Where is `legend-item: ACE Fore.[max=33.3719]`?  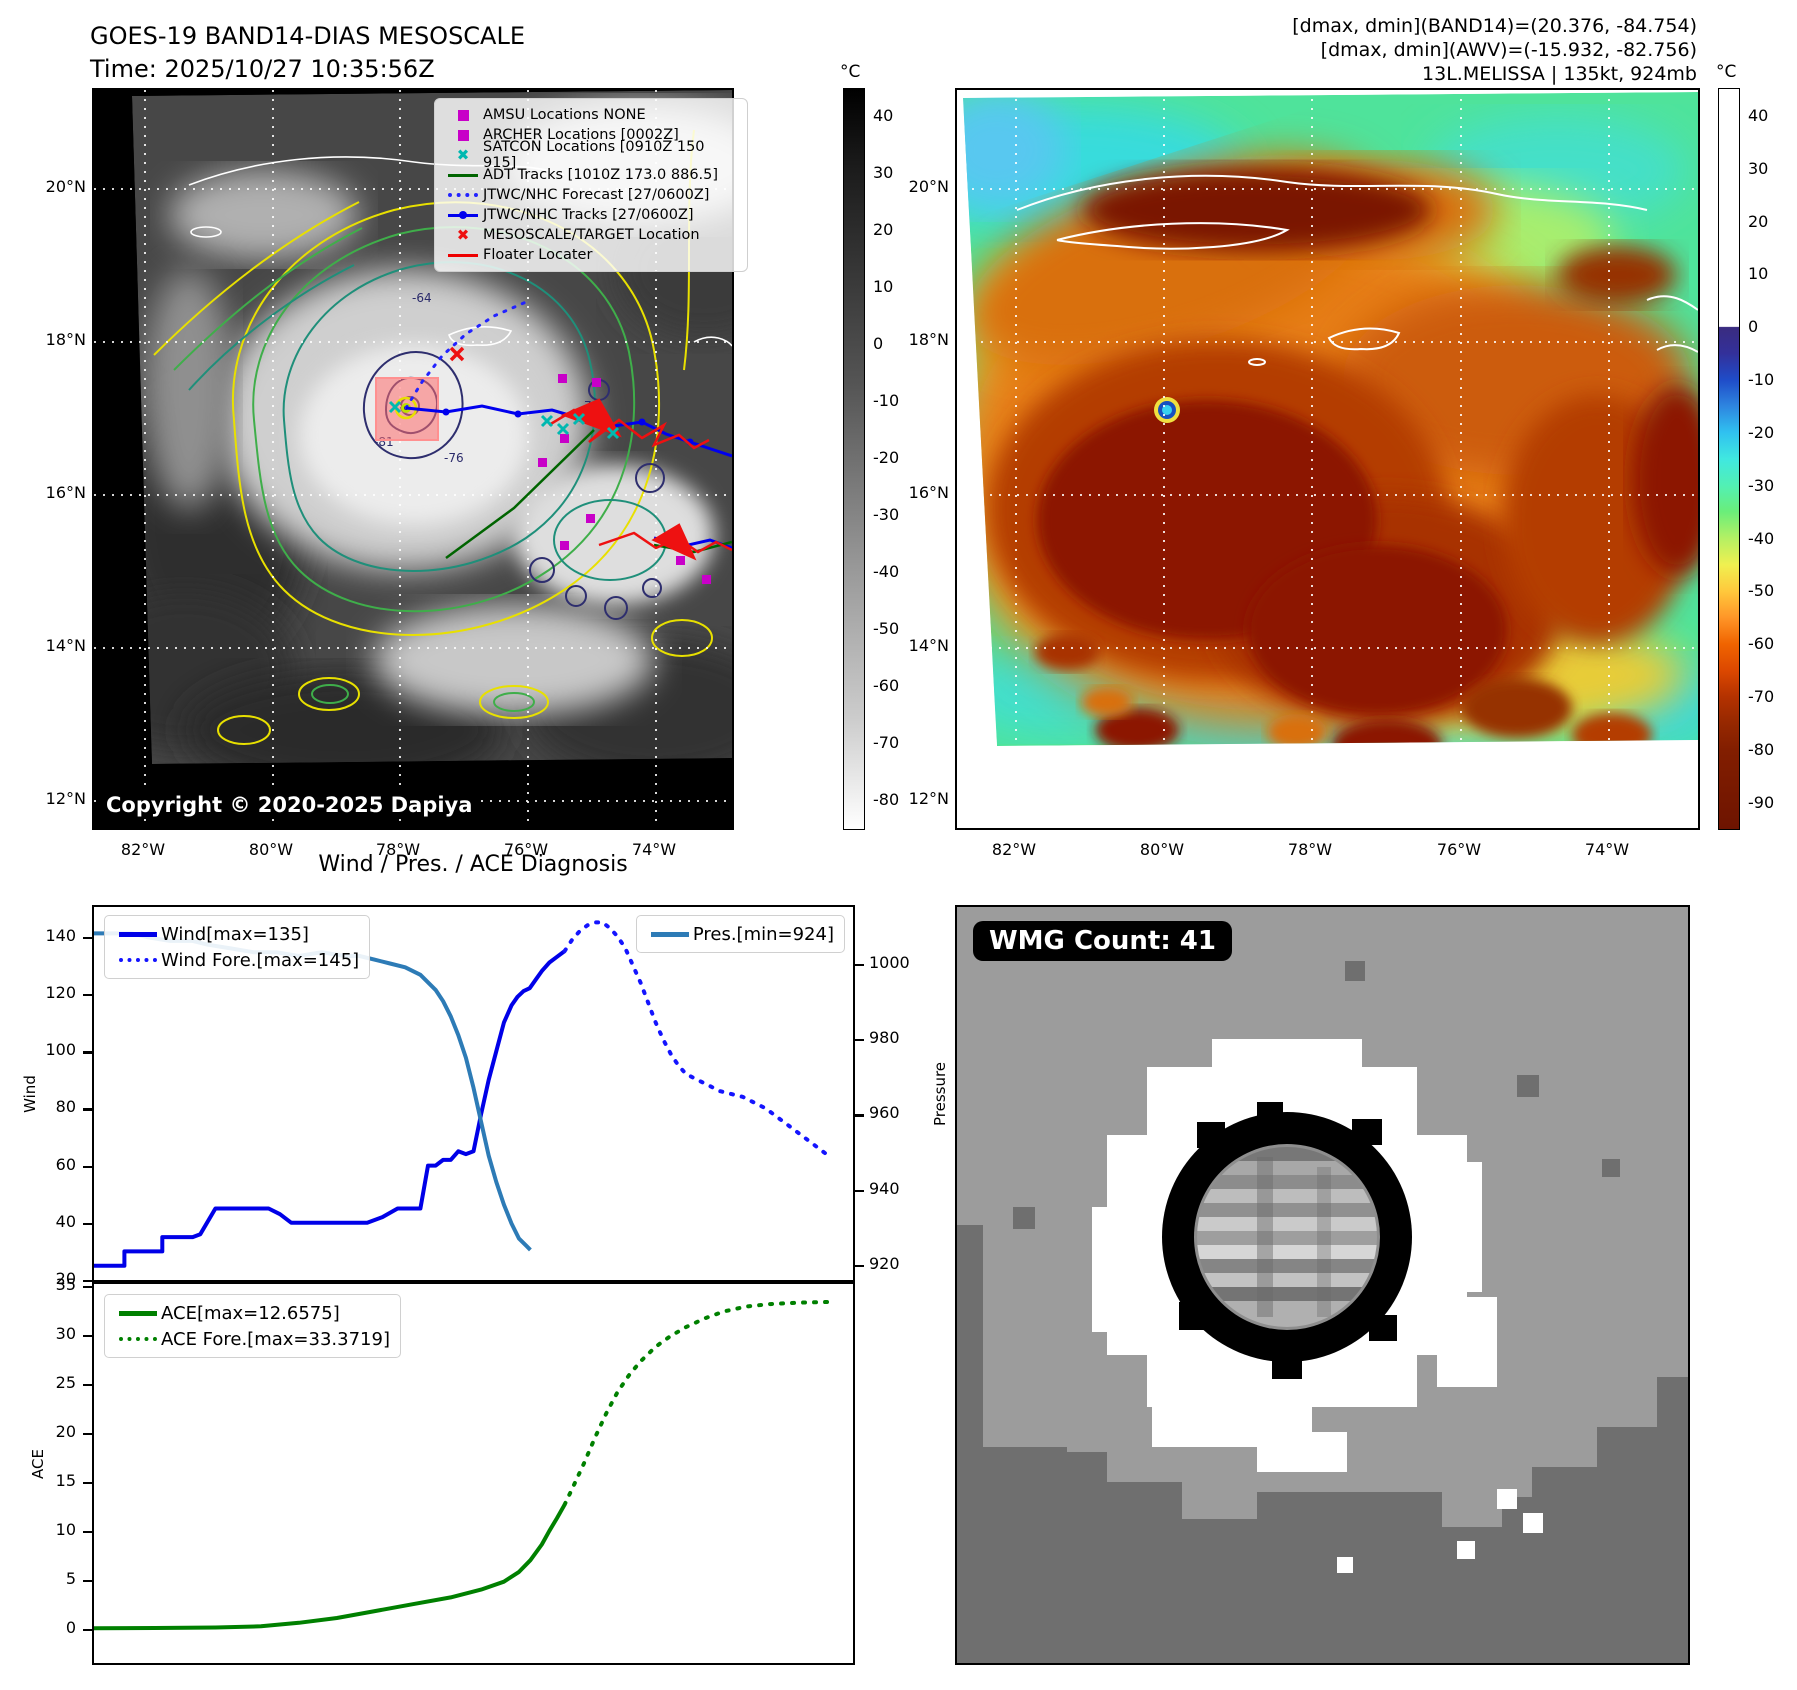
legend-item: ACE Fore.[max=33.3719] is located at coordinates (252, 1339).